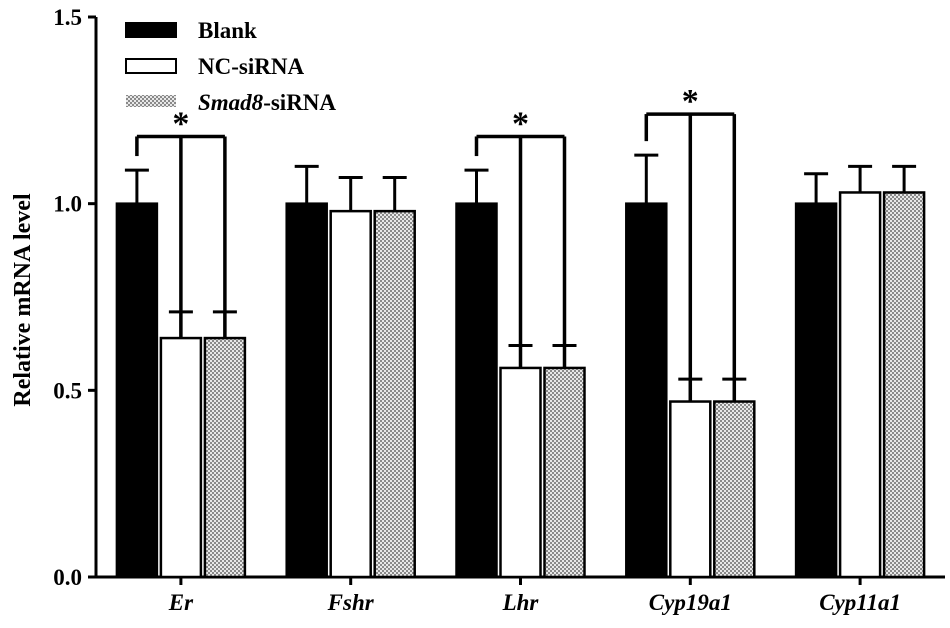 The image size is (950, 628). What do you see at coordinates (225, 457) in the screenshot?
I see `bar-smad8-sirna-er` at bounding box center [225, 457].